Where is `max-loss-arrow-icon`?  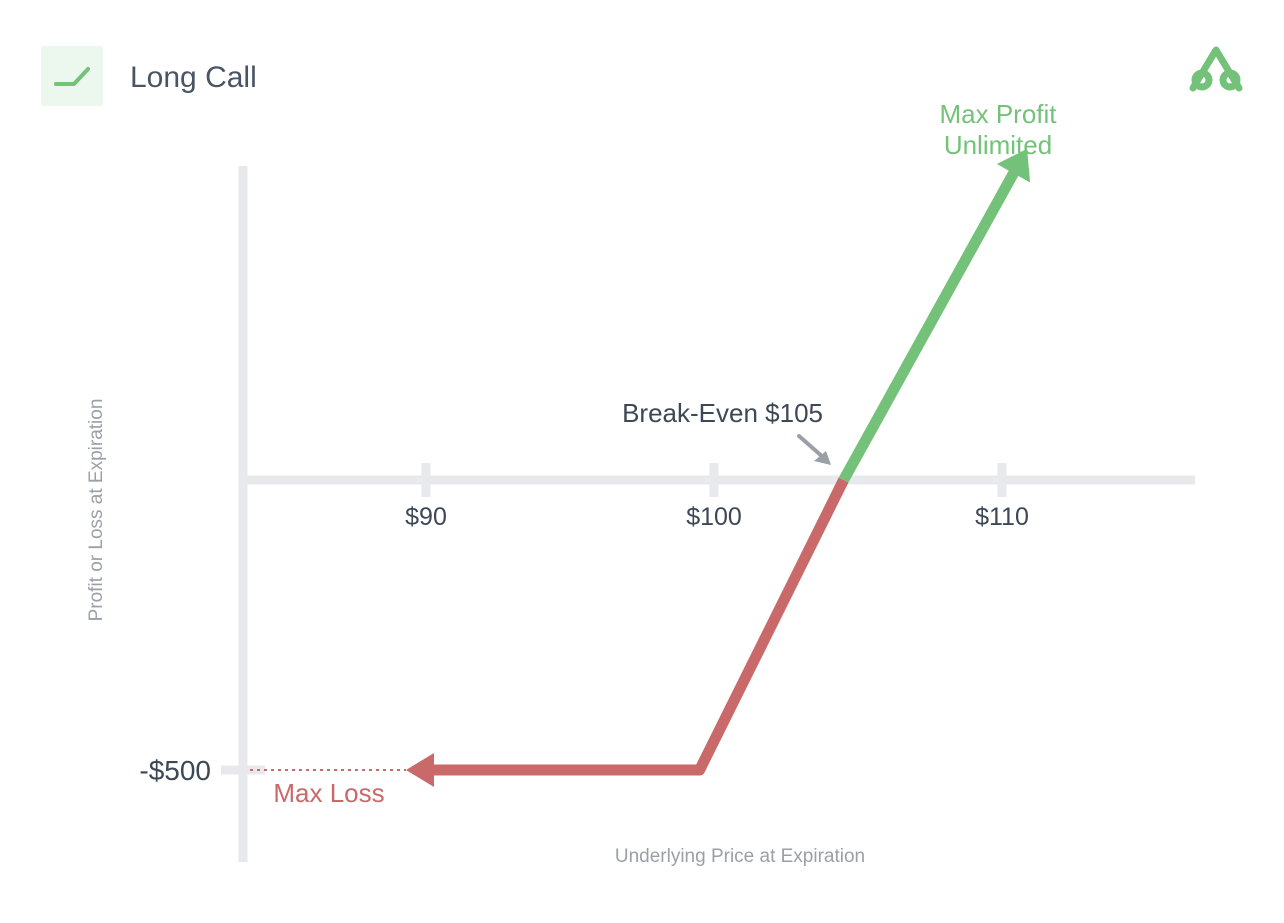 max-loss-arrow-icon is located at coordinates (420, 770).